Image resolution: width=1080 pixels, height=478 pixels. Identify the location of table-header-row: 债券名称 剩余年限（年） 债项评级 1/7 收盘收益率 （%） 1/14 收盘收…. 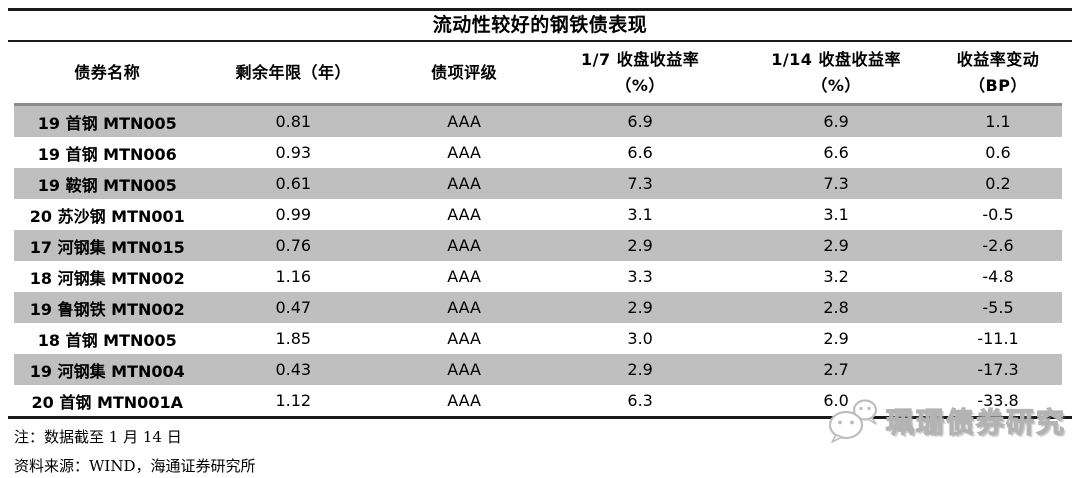
(538, 72).